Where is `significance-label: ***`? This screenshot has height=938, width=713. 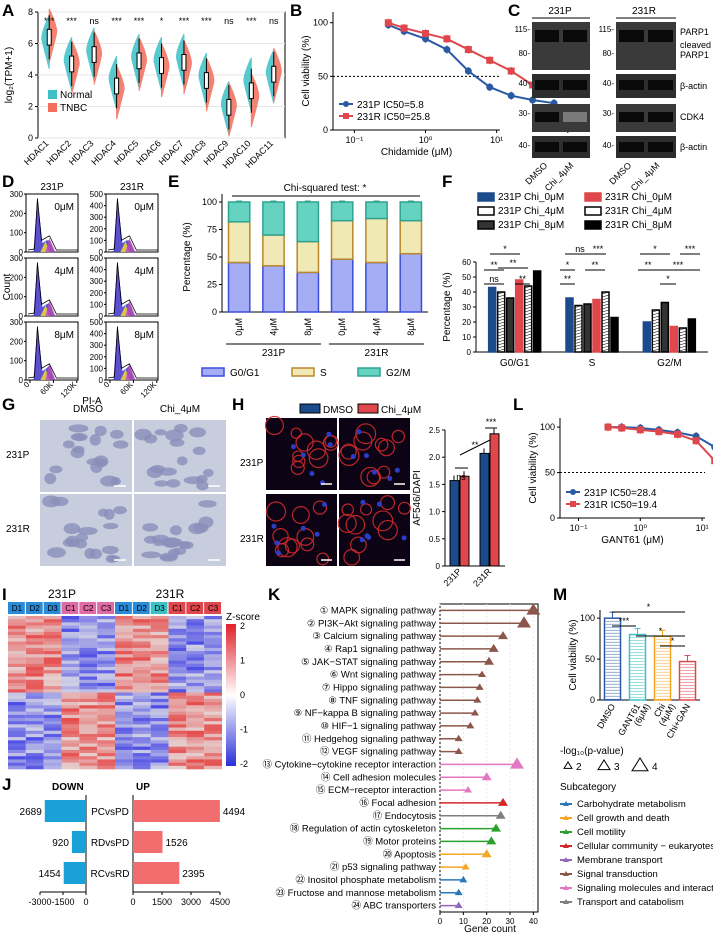 significance-label: *** is located at coordinates (491, 422).